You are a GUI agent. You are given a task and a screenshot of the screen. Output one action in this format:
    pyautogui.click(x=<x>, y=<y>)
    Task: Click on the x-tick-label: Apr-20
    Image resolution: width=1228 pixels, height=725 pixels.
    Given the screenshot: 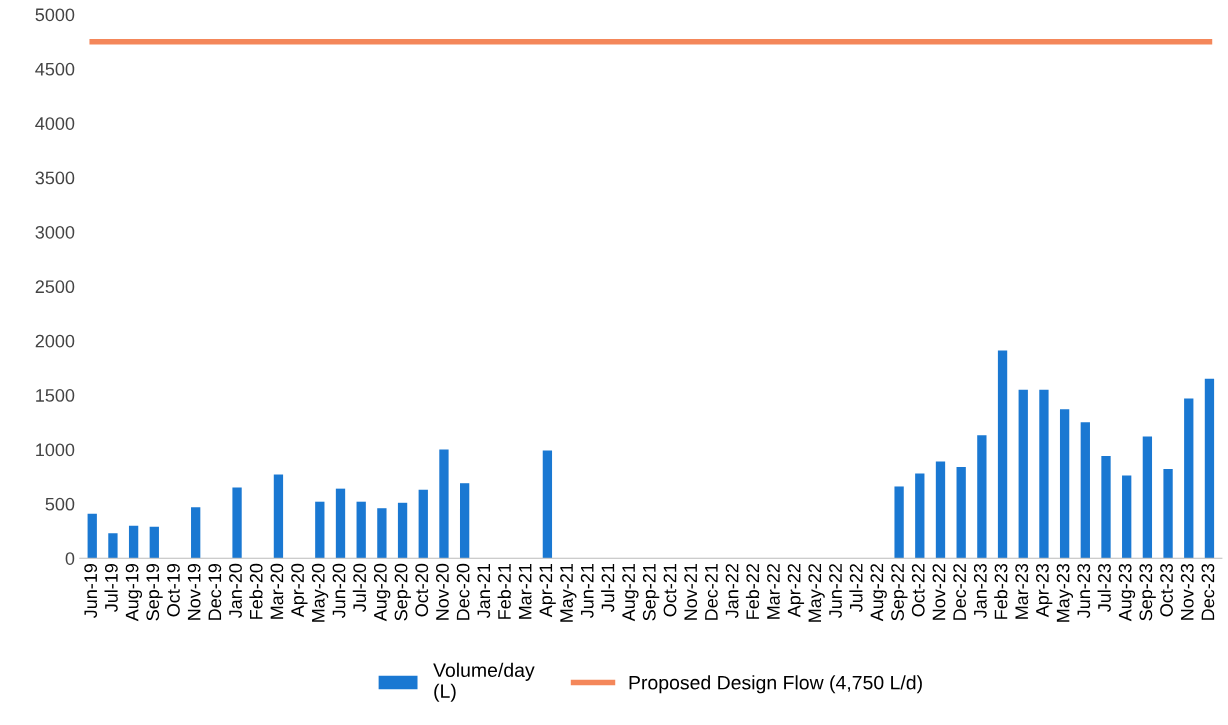 What is the action you would take?
    pyautogui.click(x=299, y=590)
    